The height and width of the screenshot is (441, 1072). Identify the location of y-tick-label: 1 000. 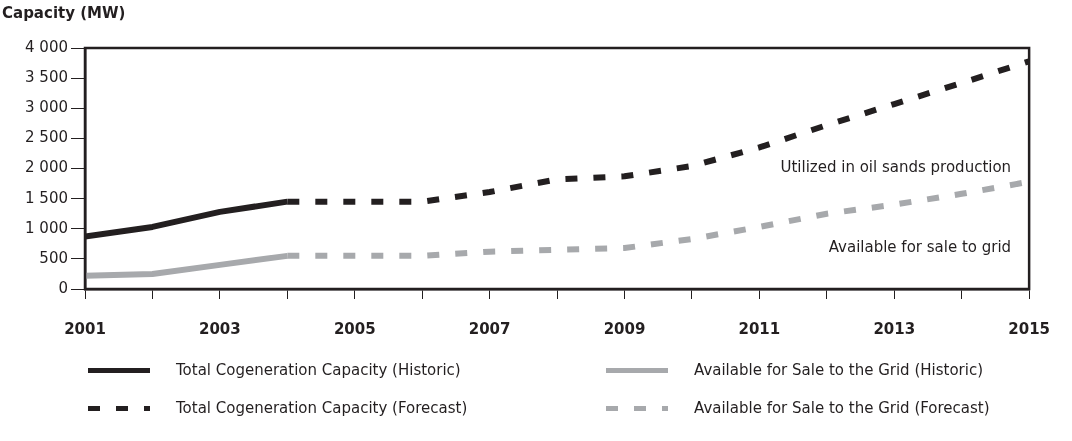
(46, 227).